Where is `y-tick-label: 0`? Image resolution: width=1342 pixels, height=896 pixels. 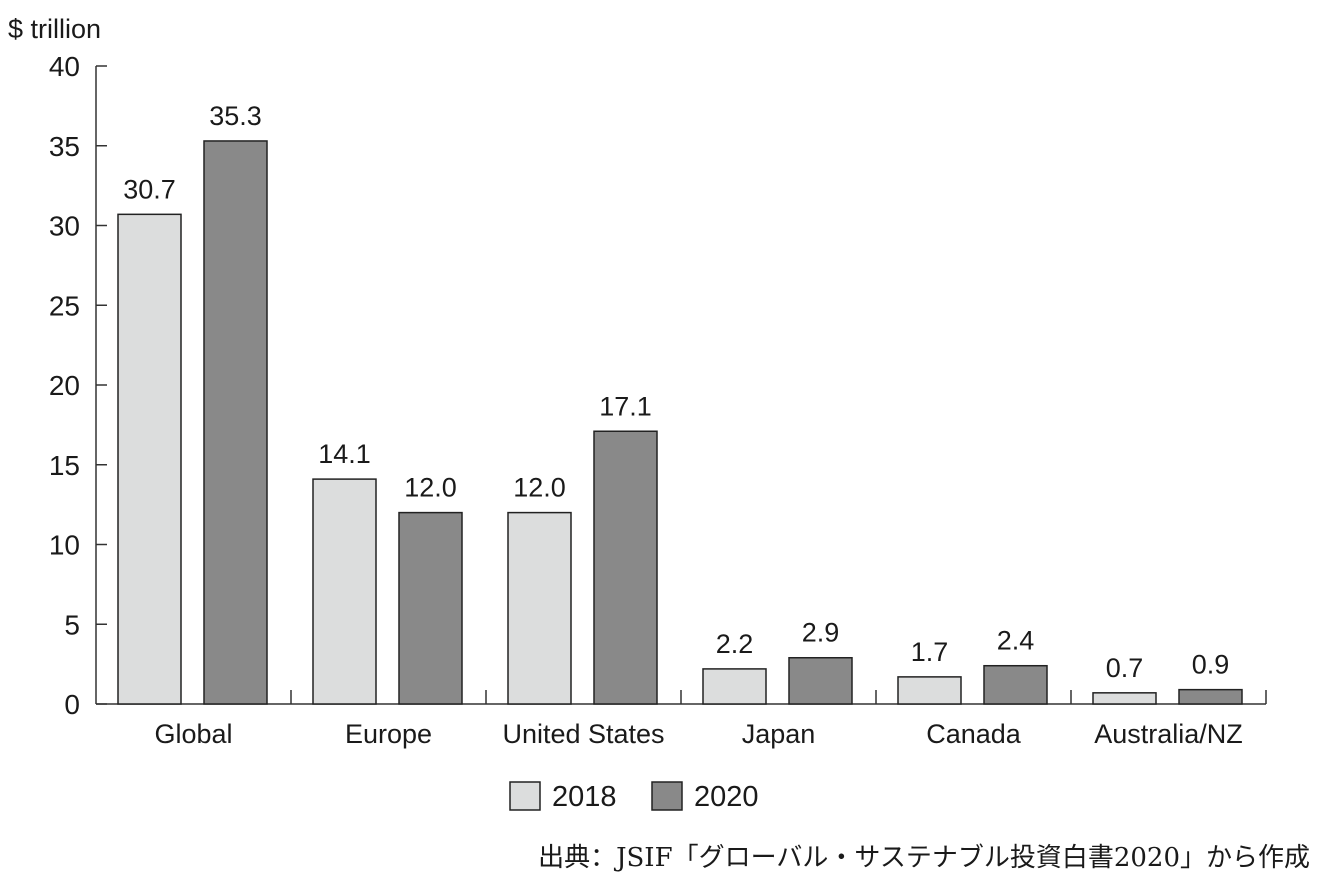
y-tick-label: 0 is located at coordinates (72, 704).